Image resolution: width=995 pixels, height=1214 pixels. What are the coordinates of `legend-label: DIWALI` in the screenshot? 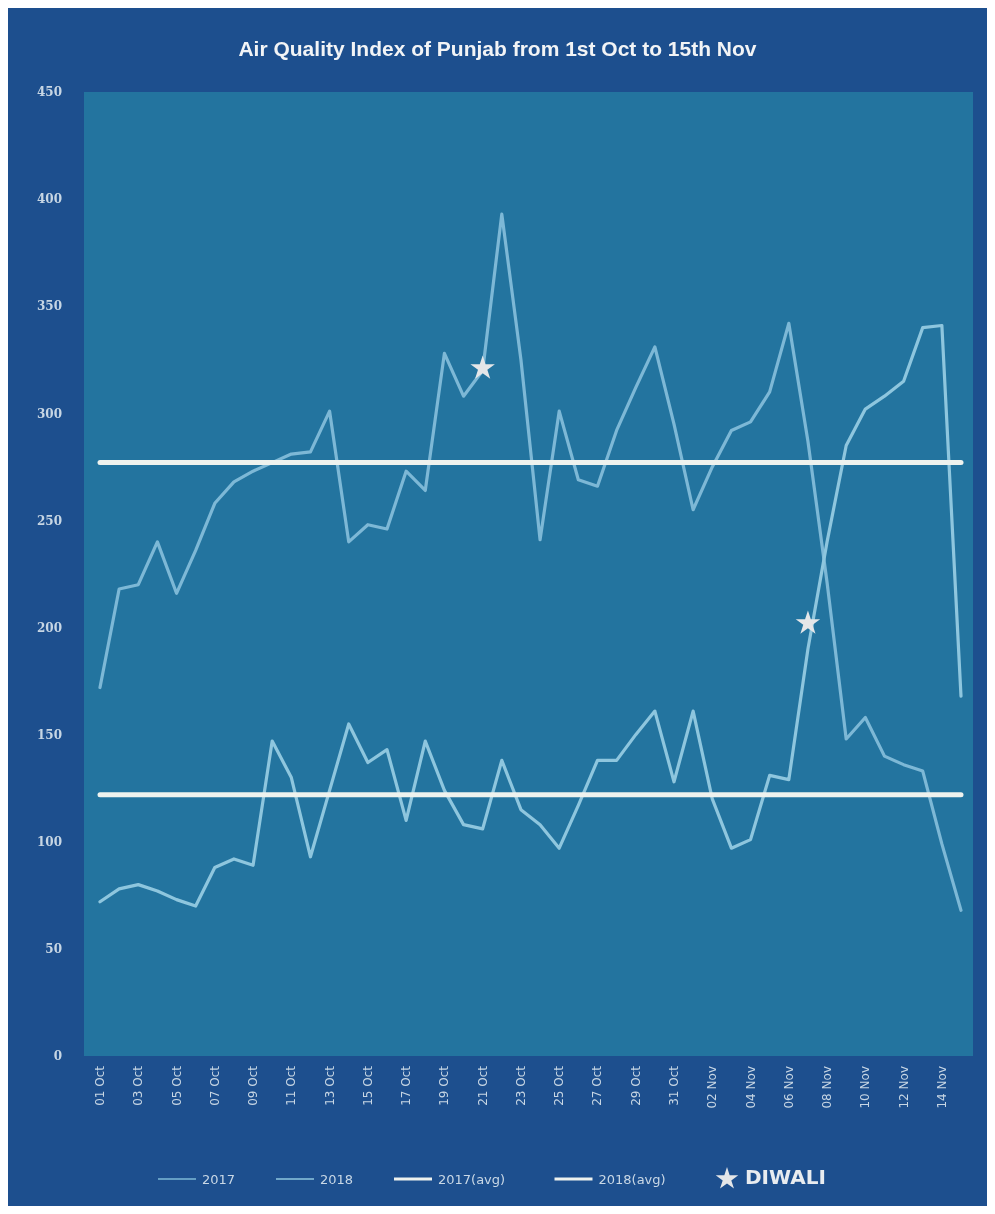 It's located at (785, 1177).